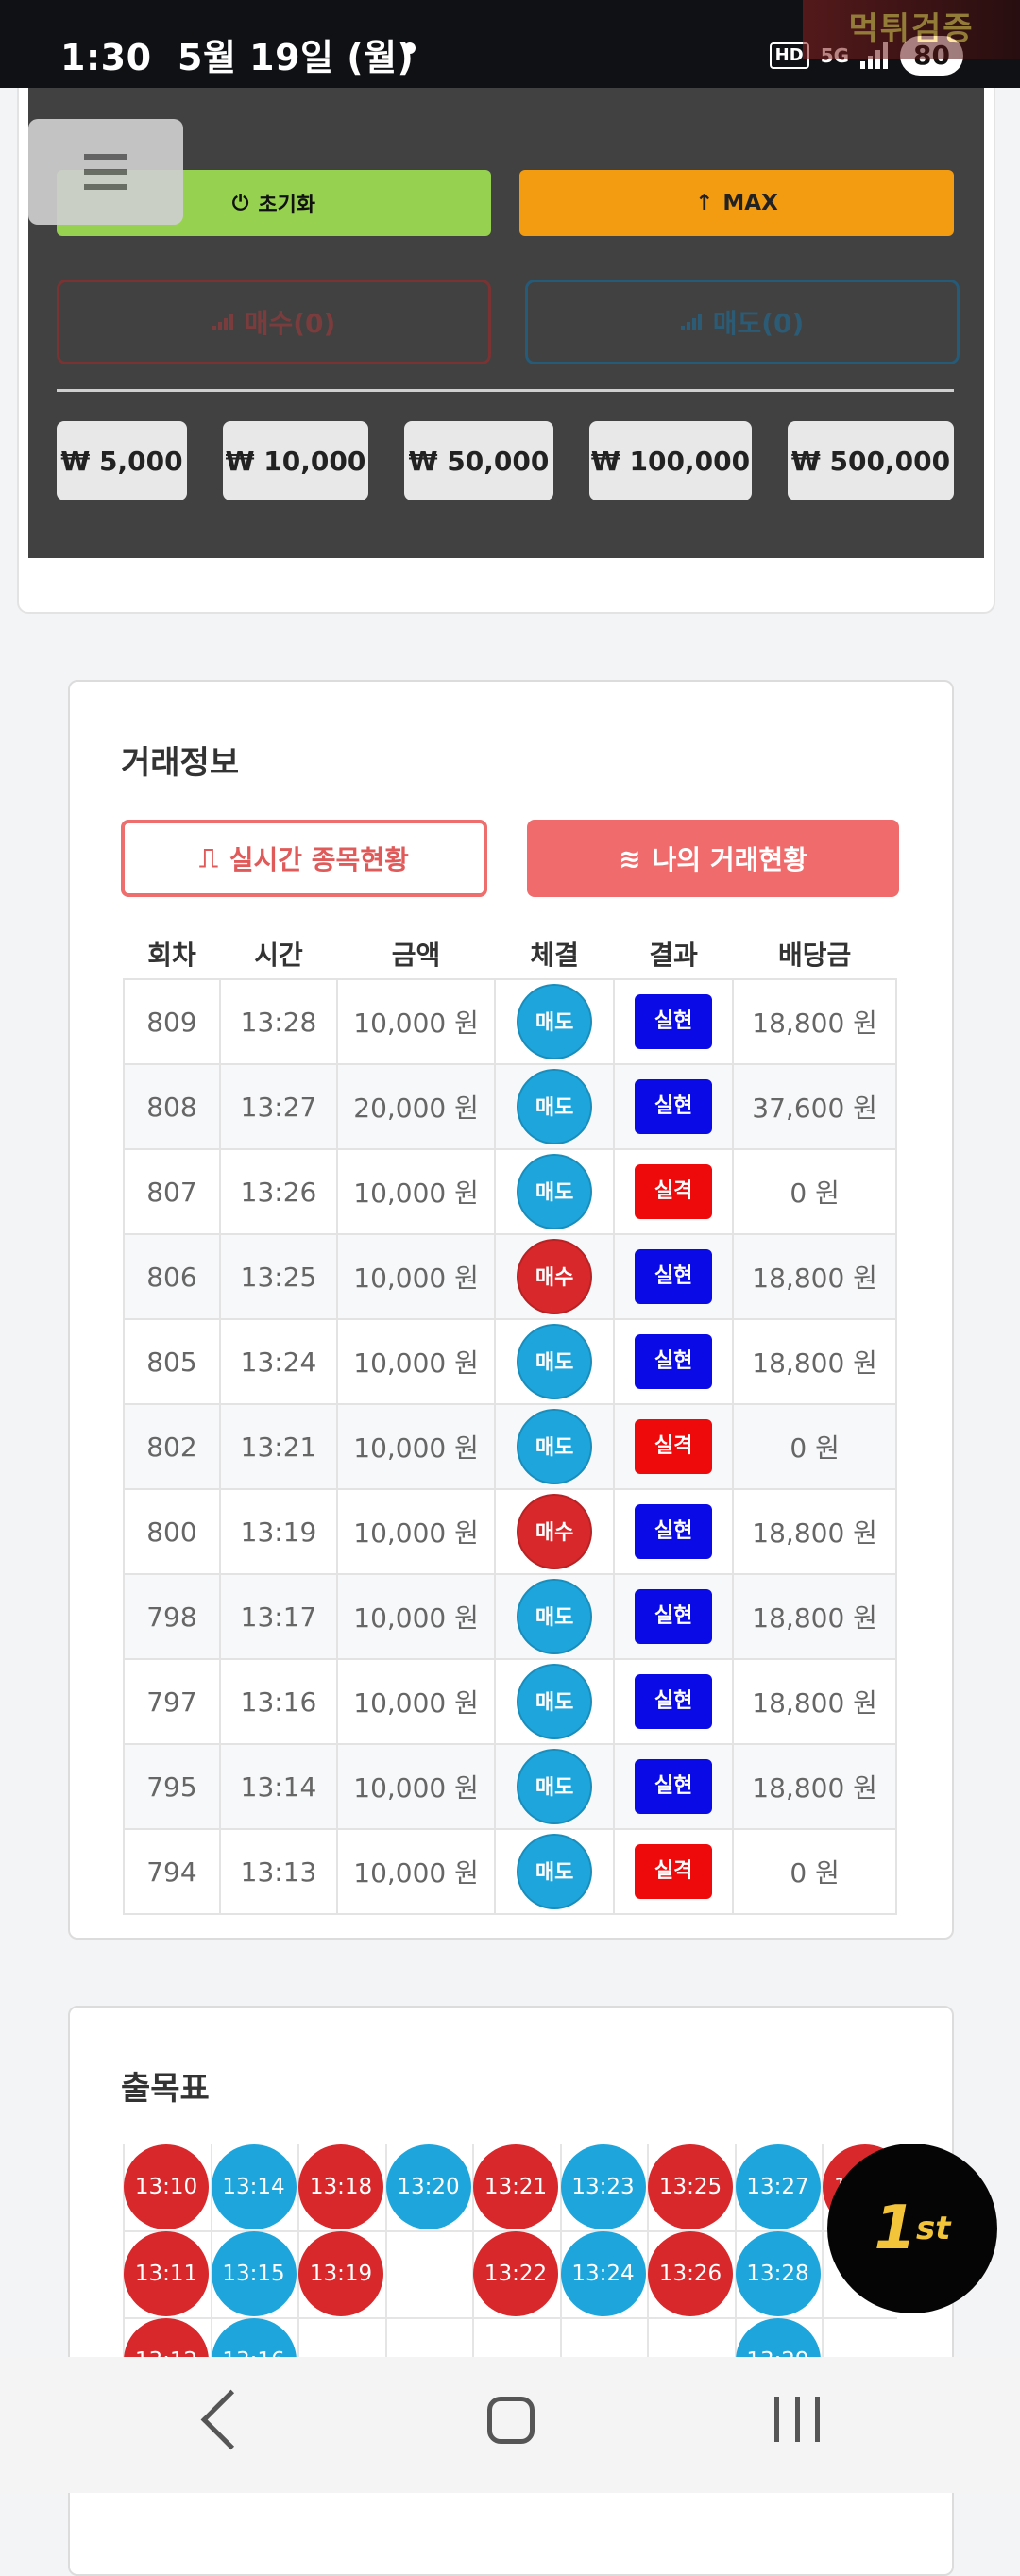  Describe the element at coordinates (304, 858) in the screenshot. I see `tab-live-status: ⎍ 실시간 종목현황` at that location.